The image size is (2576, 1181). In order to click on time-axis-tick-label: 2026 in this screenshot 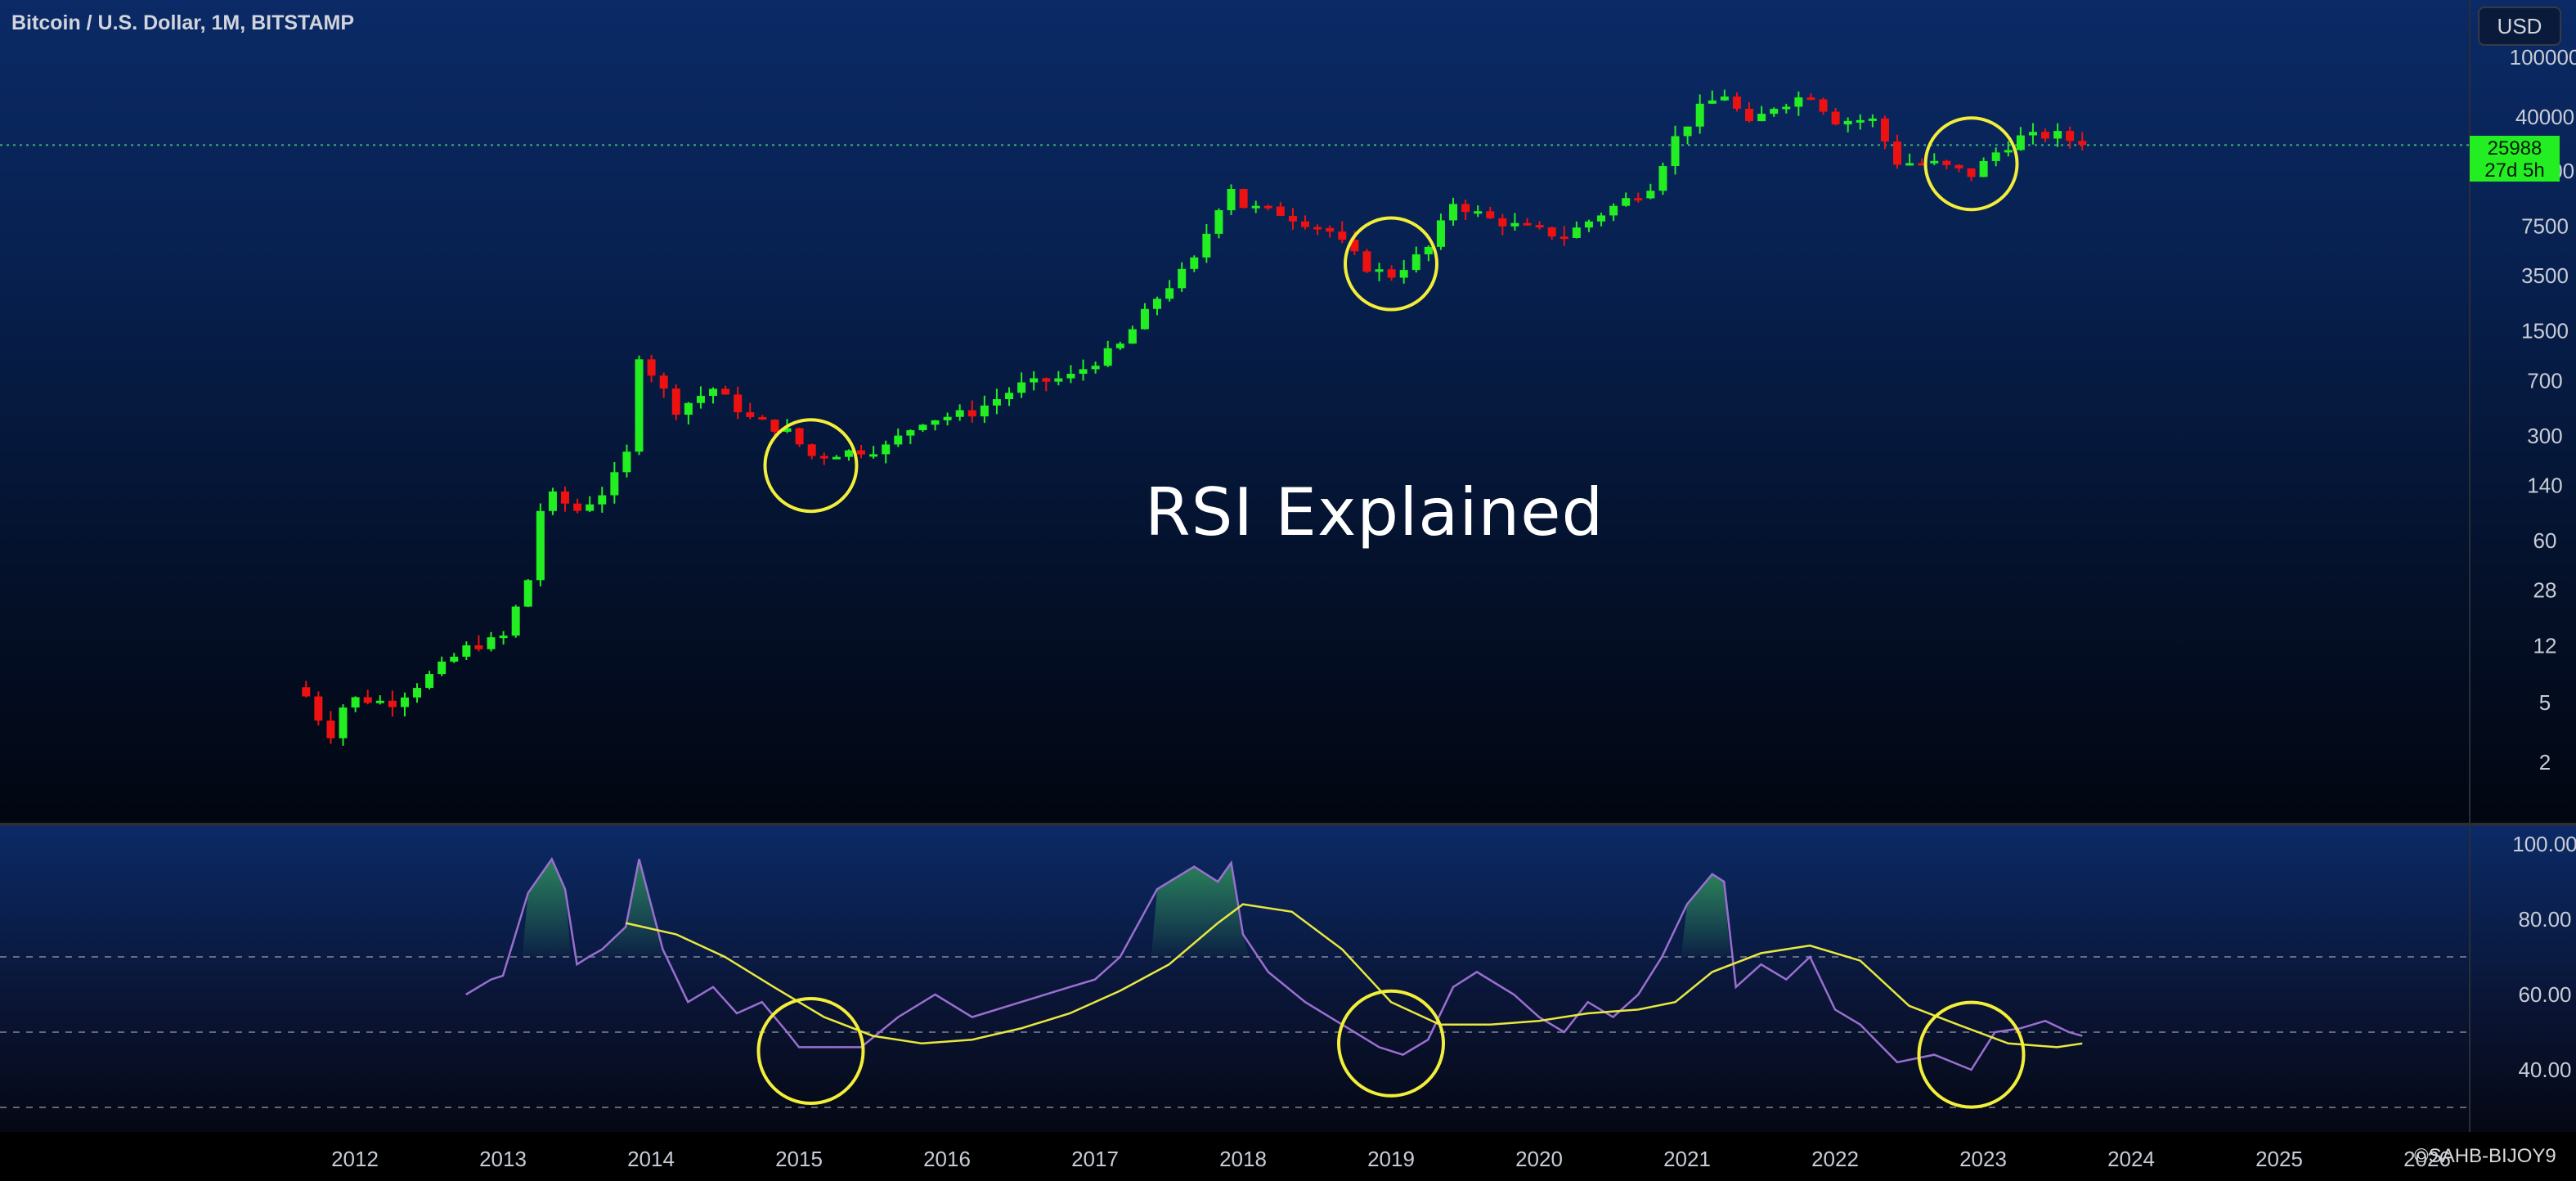, I will do `click(2427, 1159)`.